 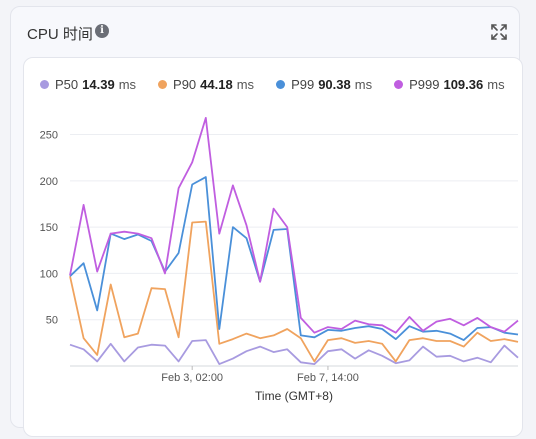 What do you see at coordinates (303, 84) in the screenshot?
I see `legend-series-name: P99` at bounding box center [303, 84].